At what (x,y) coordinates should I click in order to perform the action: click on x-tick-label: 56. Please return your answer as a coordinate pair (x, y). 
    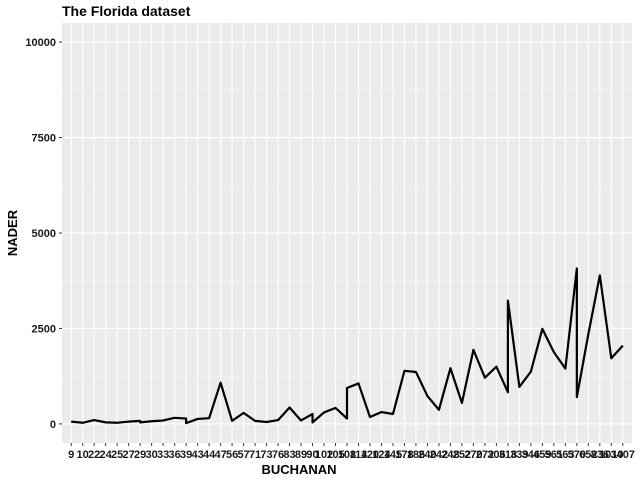
    Looking at the image, I should click on (232, 455).